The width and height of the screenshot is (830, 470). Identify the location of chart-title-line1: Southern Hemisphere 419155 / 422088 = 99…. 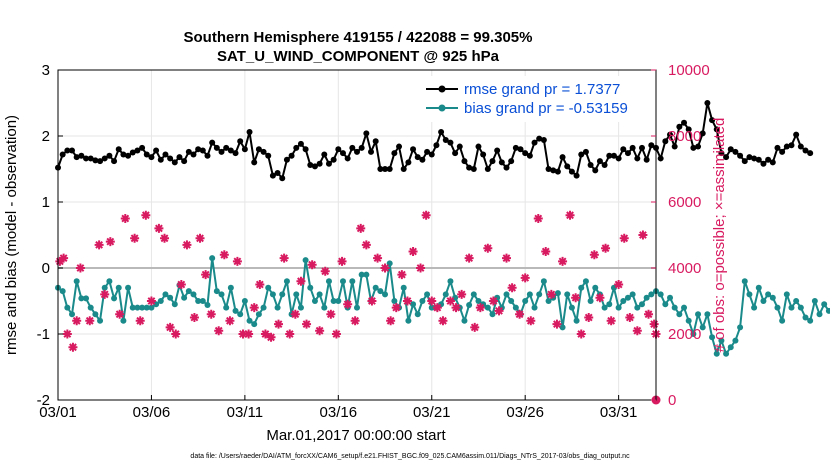
(358, 37).